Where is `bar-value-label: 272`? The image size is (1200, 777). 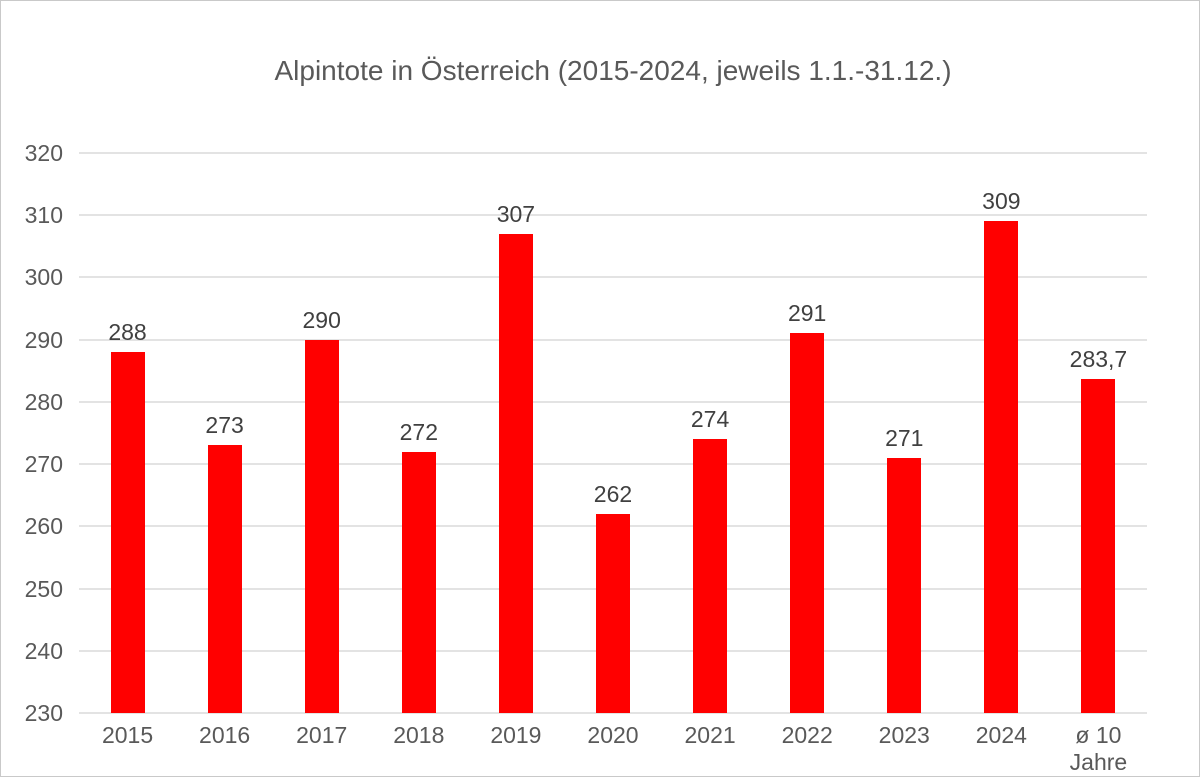
bar-value-label: 272 is located at coordinates (418, 431).